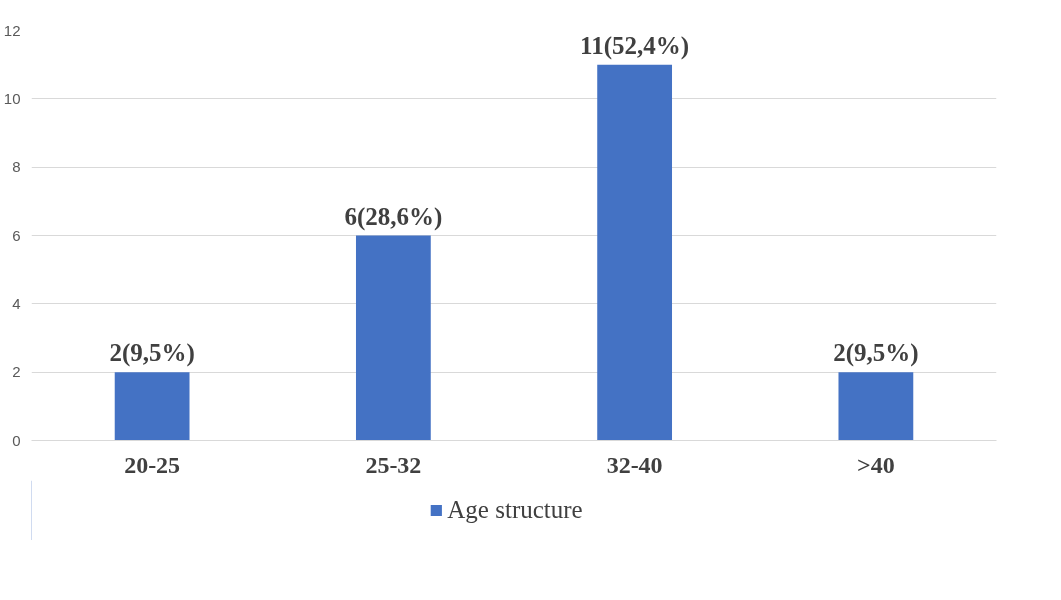  I want to click on x-tick-label: 20-25, so click(152, 464).